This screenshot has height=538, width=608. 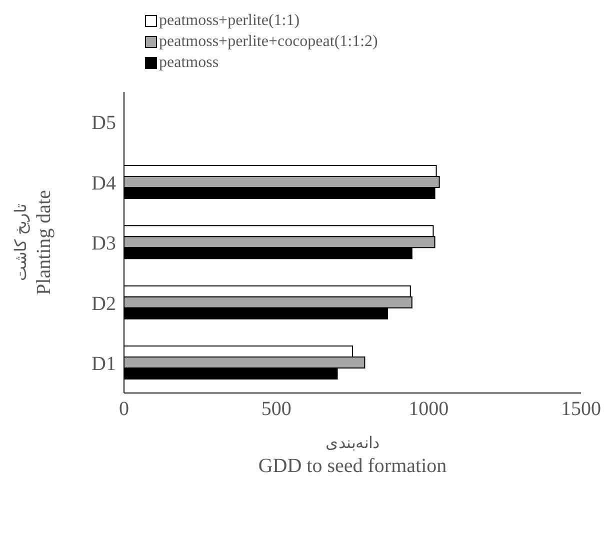 I want to click on x-tick-label: 0, so click(x=124, y=409).